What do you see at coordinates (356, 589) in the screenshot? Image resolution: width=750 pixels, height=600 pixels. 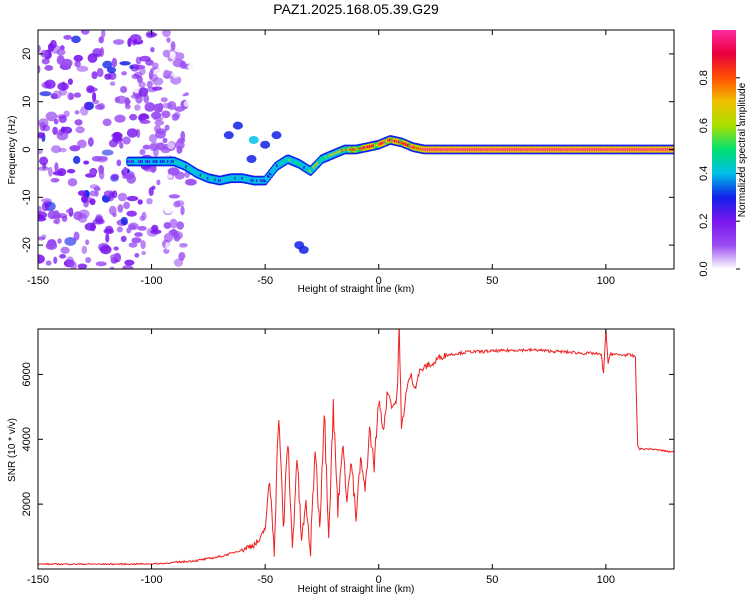 I see `snr-x-label: Height of straight line (km)` at bounding box center [356, 589].